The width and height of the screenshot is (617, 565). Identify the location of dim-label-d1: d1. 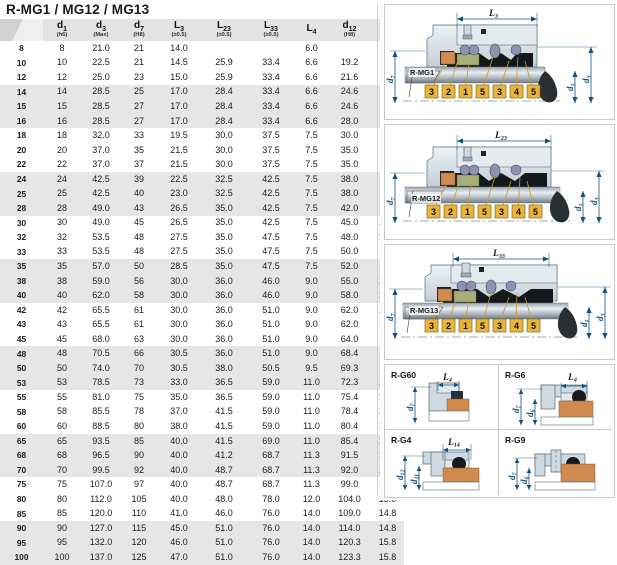
(579, 208).